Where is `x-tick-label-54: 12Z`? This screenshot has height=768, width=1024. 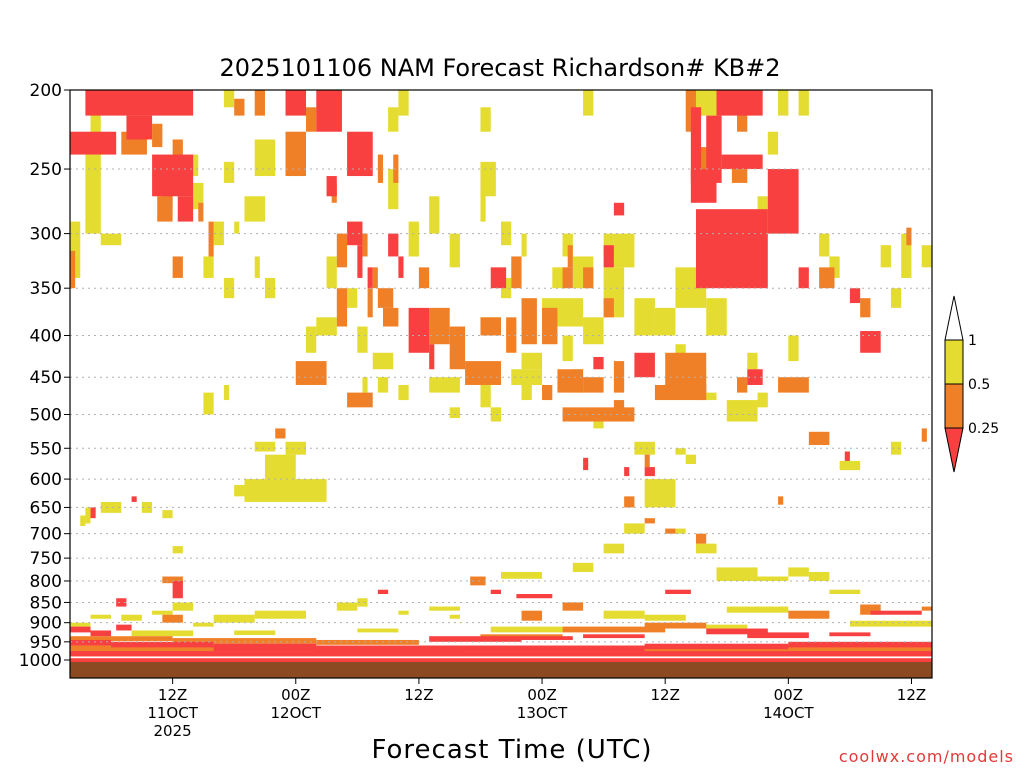
x-tick-label-54: 12Z is located at coordinates (665, 695).